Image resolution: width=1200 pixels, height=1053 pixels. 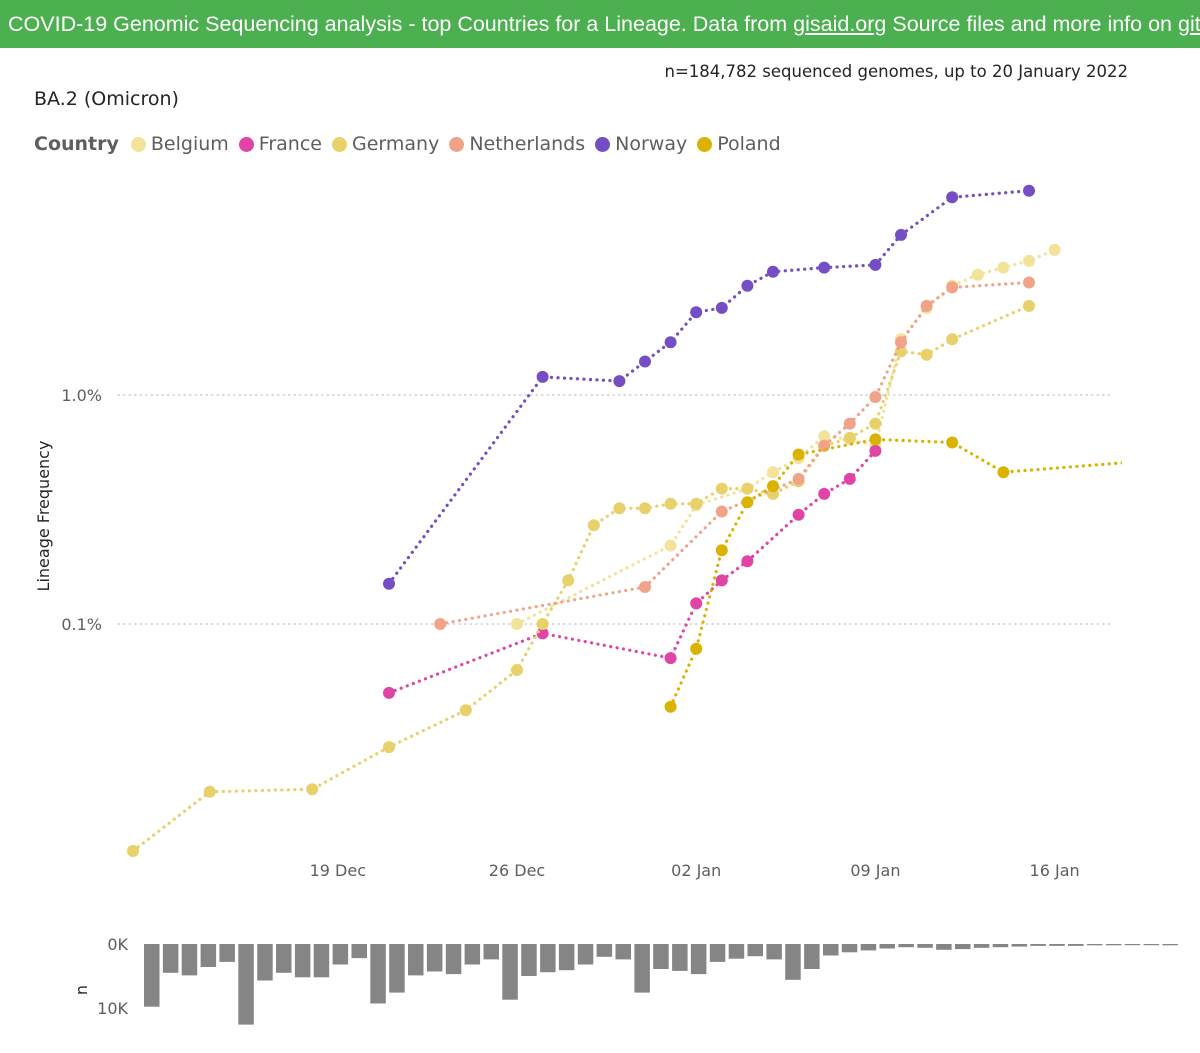 I want to click on legend-dot-netherlands, so click(x=457, y=144).